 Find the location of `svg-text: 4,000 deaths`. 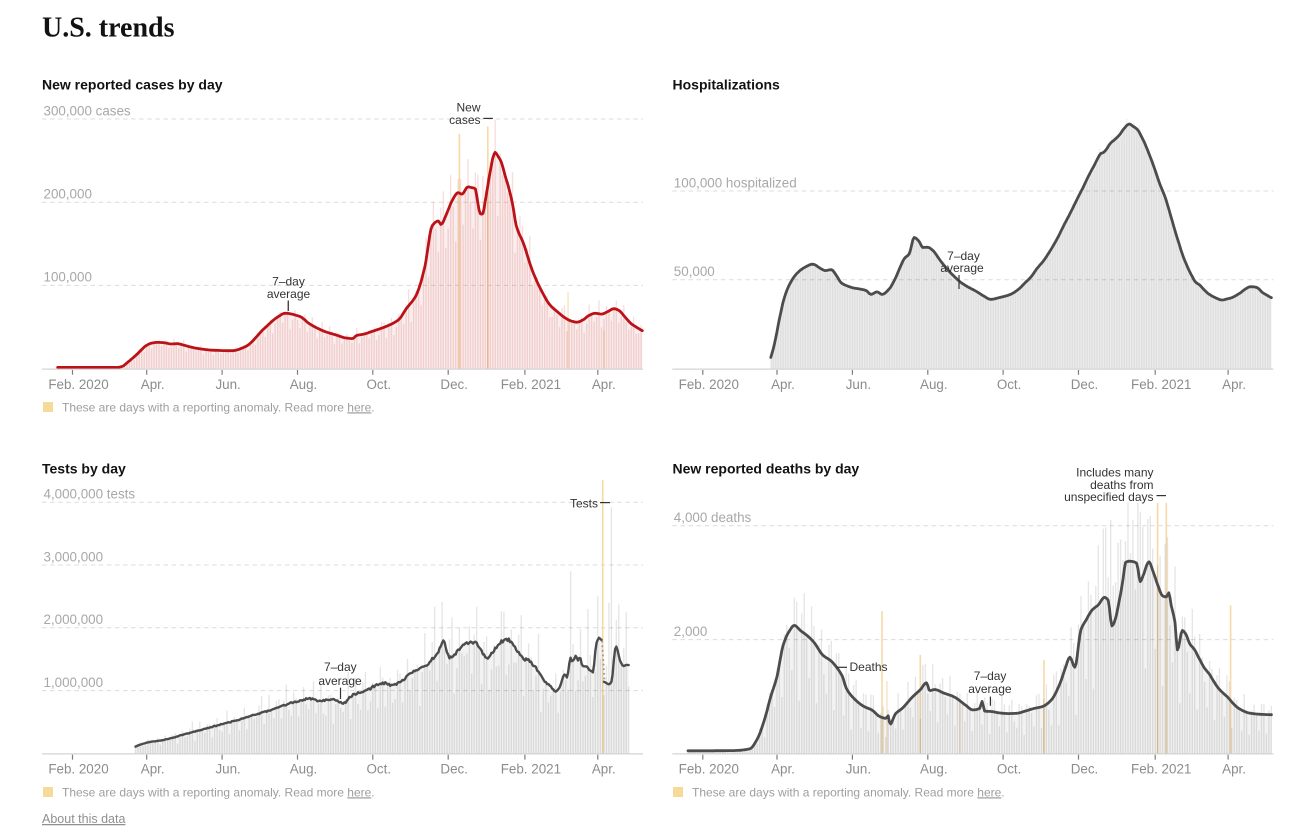

svg-text: 4,000 deaths is located at coordinates (713, 517).